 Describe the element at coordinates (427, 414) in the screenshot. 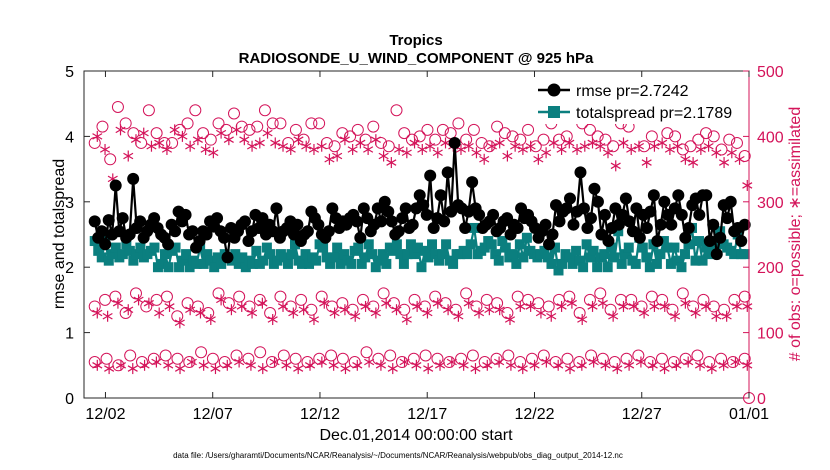

I see `x-tick-label: 12/17` at that location.